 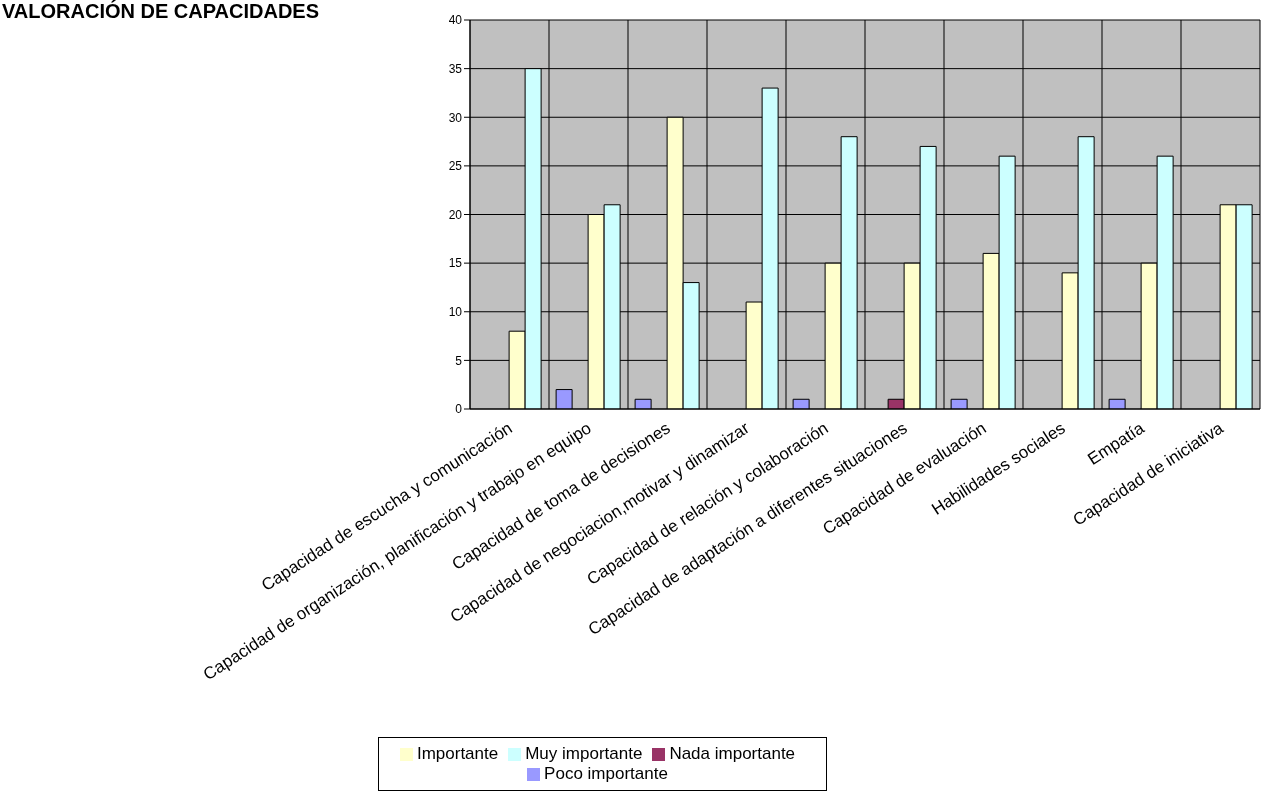 I want to click on y-tick-label: 10, so click(x=455, y=312).